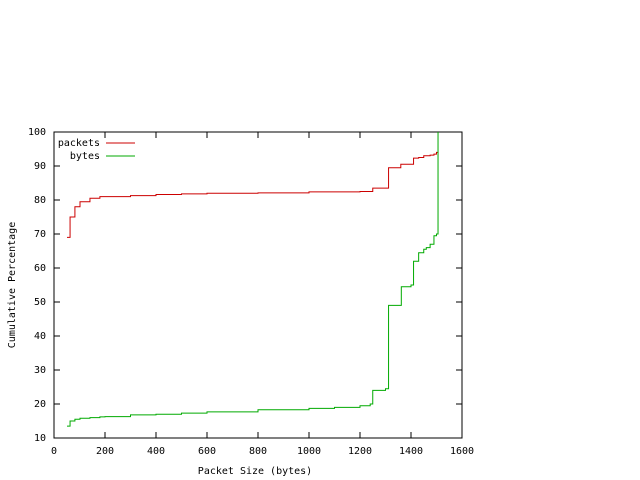 This screenshot has width=640, height=480. I want to click on y-tick-label: 90, so click(40, 166).